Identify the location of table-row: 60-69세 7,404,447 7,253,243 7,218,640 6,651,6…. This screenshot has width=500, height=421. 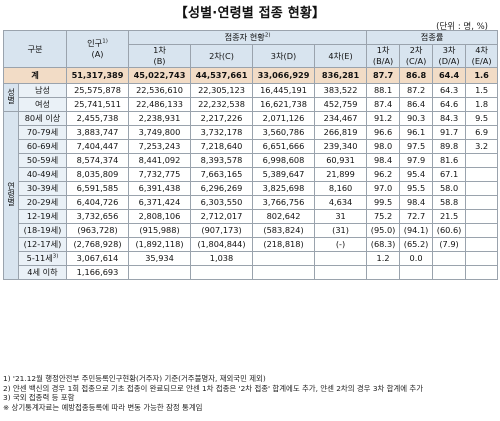
(251, 146).